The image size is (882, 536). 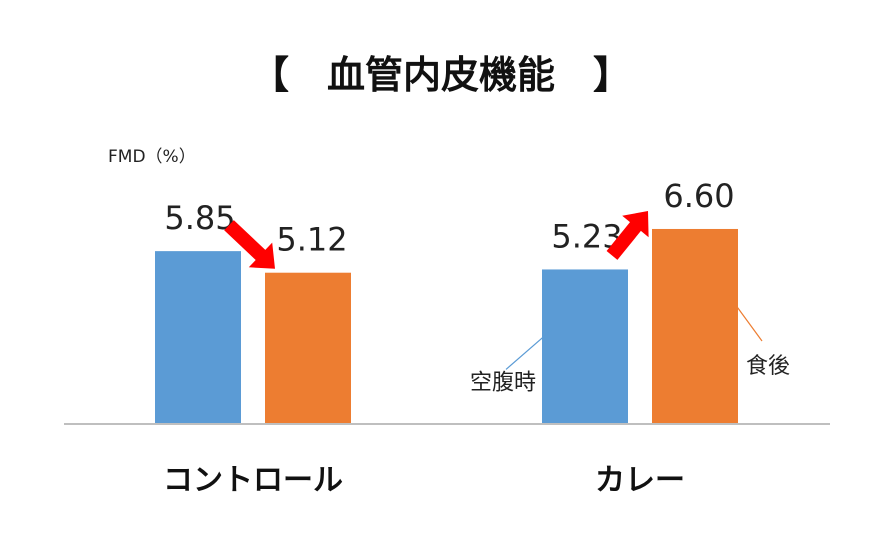 I want to click on y-axis-unit-label: FMD（%）, so click(x=152, y=157).